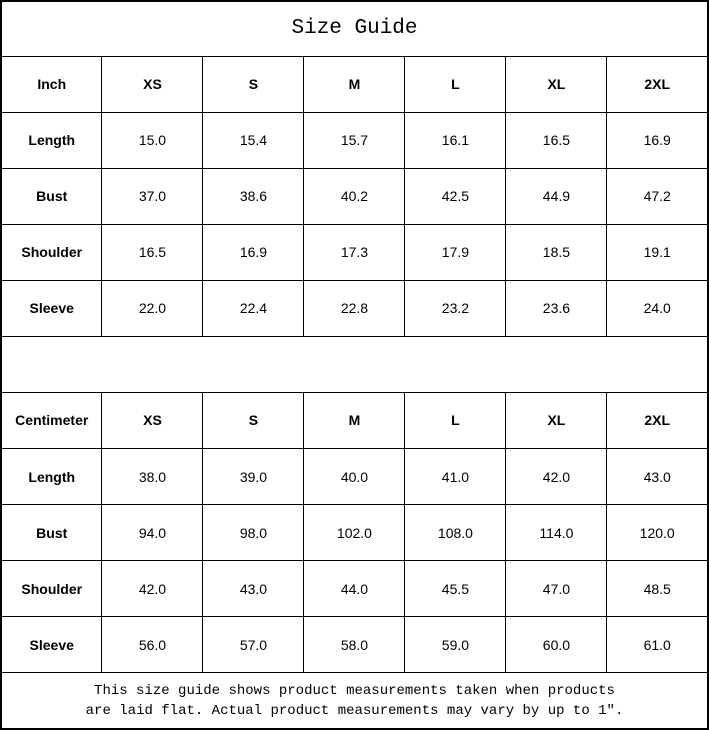 The width and height of the screenshot is (709, 730). I want to click on measurement-value: 102.0, so click(354, 533).